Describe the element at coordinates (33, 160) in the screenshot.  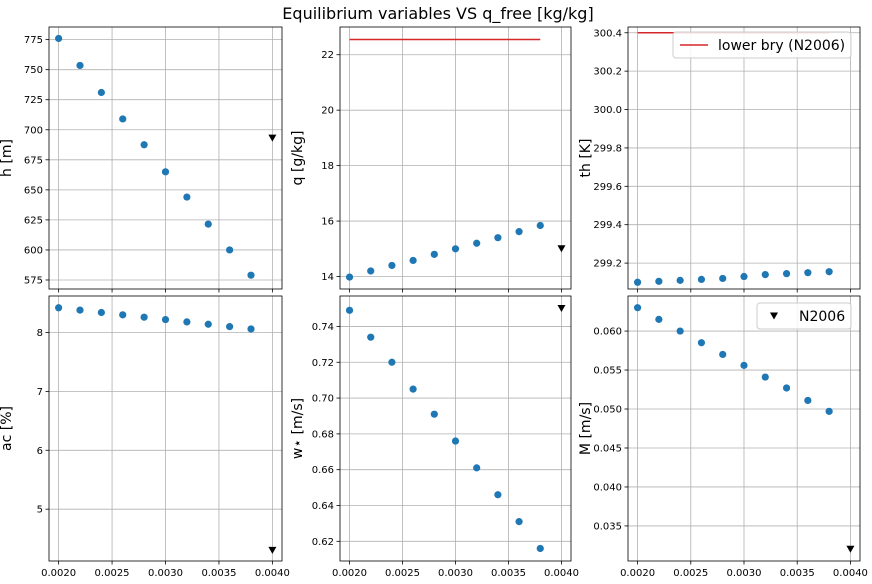
I see `y-tick-label: 675` at that location.